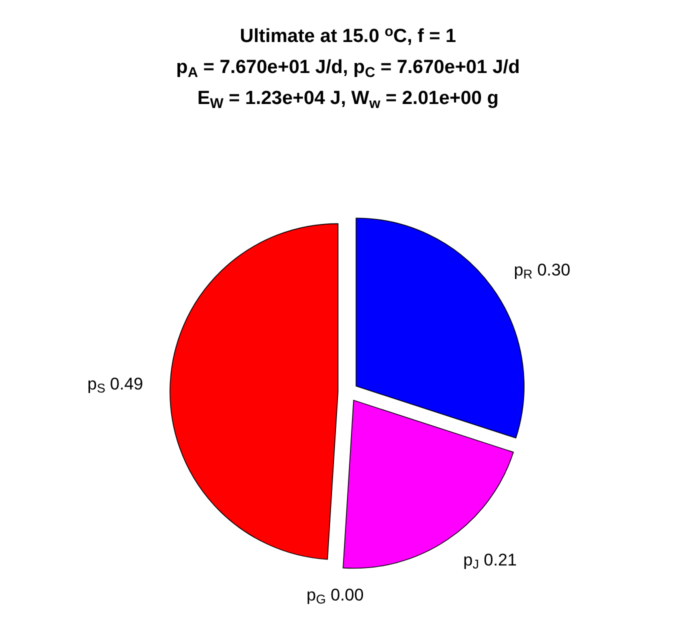 The height and width of the screenshot is (618, 696). I want to click on data-label: 0.21, so click(498, 560).